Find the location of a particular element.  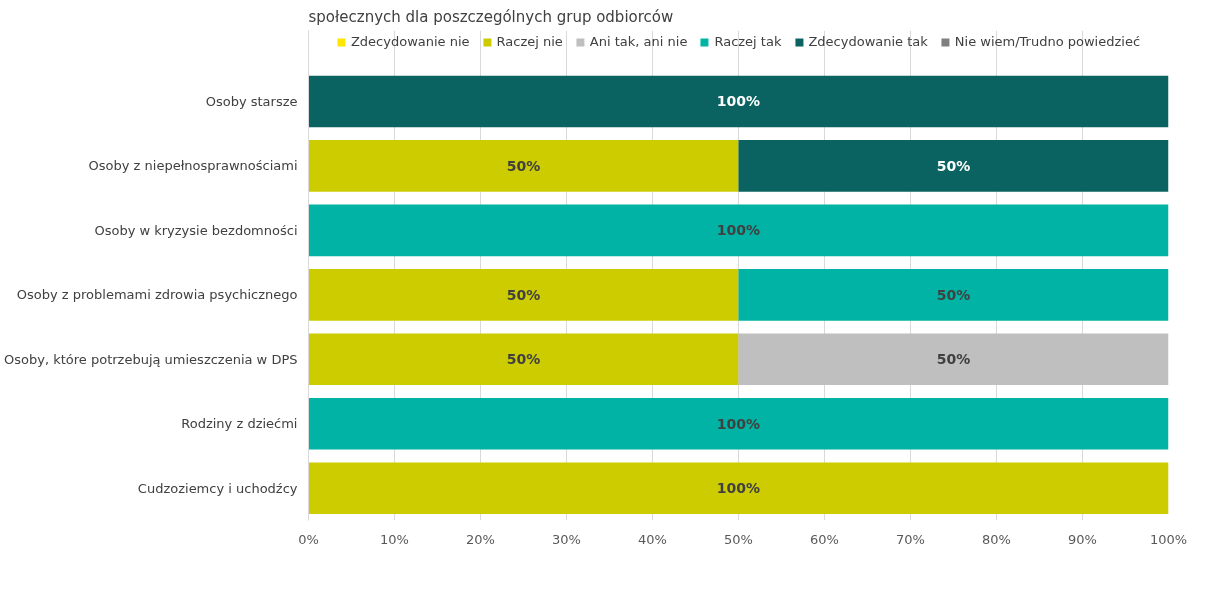

x-tick-label: 100% is located at coordinates (1168, 539).